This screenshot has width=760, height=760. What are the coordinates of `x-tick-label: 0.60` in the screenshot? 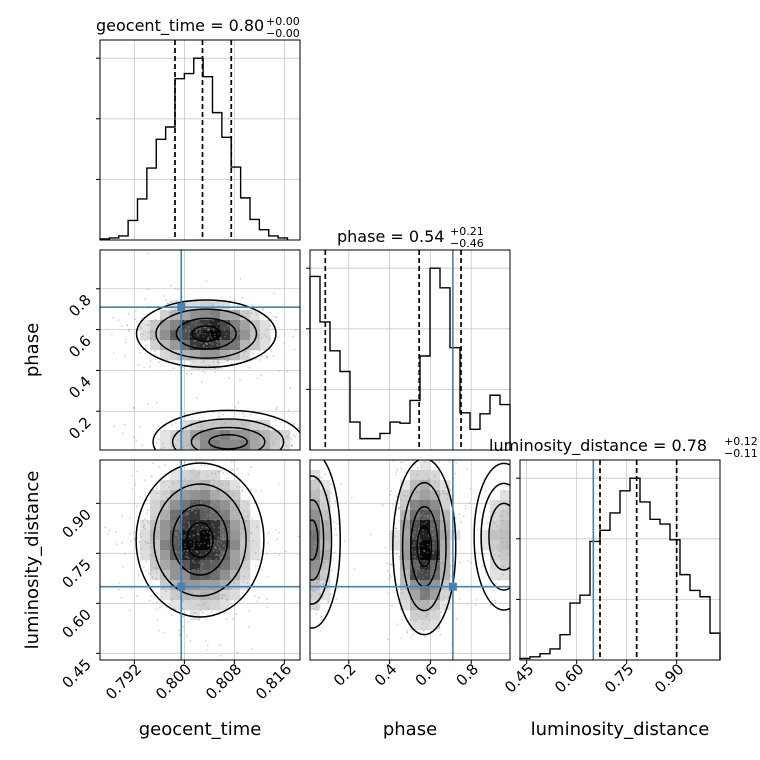 It's located at (569, 678).